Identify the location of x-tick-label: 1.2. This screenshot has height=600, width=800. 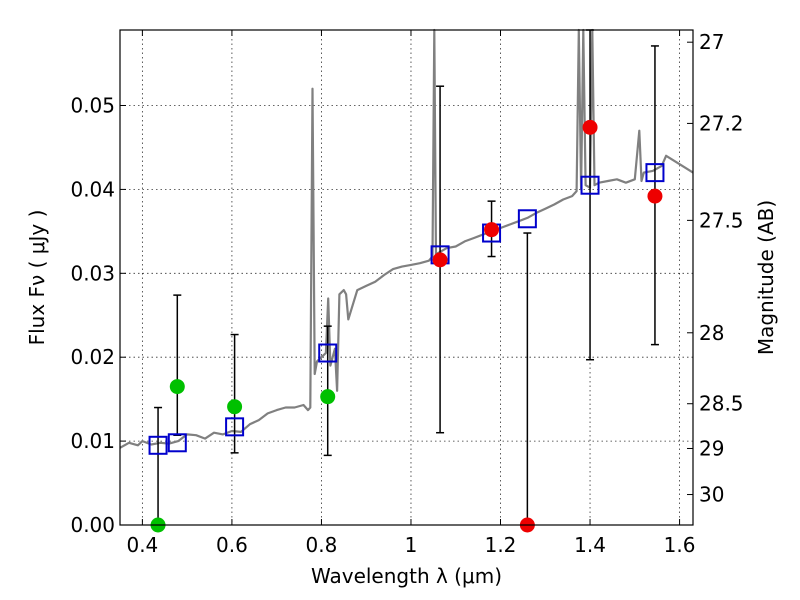
(501, 545).